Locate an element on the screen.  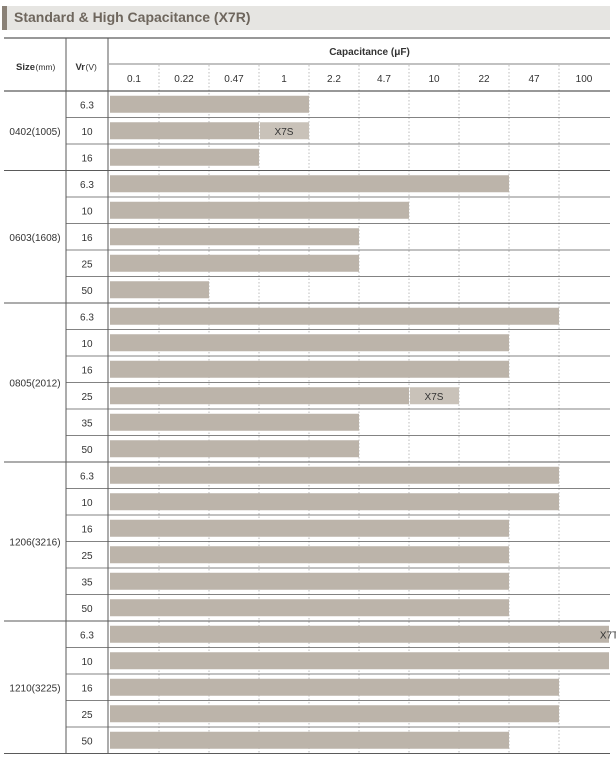
tick-label: 0.22 is located at coordinates (184, 79).